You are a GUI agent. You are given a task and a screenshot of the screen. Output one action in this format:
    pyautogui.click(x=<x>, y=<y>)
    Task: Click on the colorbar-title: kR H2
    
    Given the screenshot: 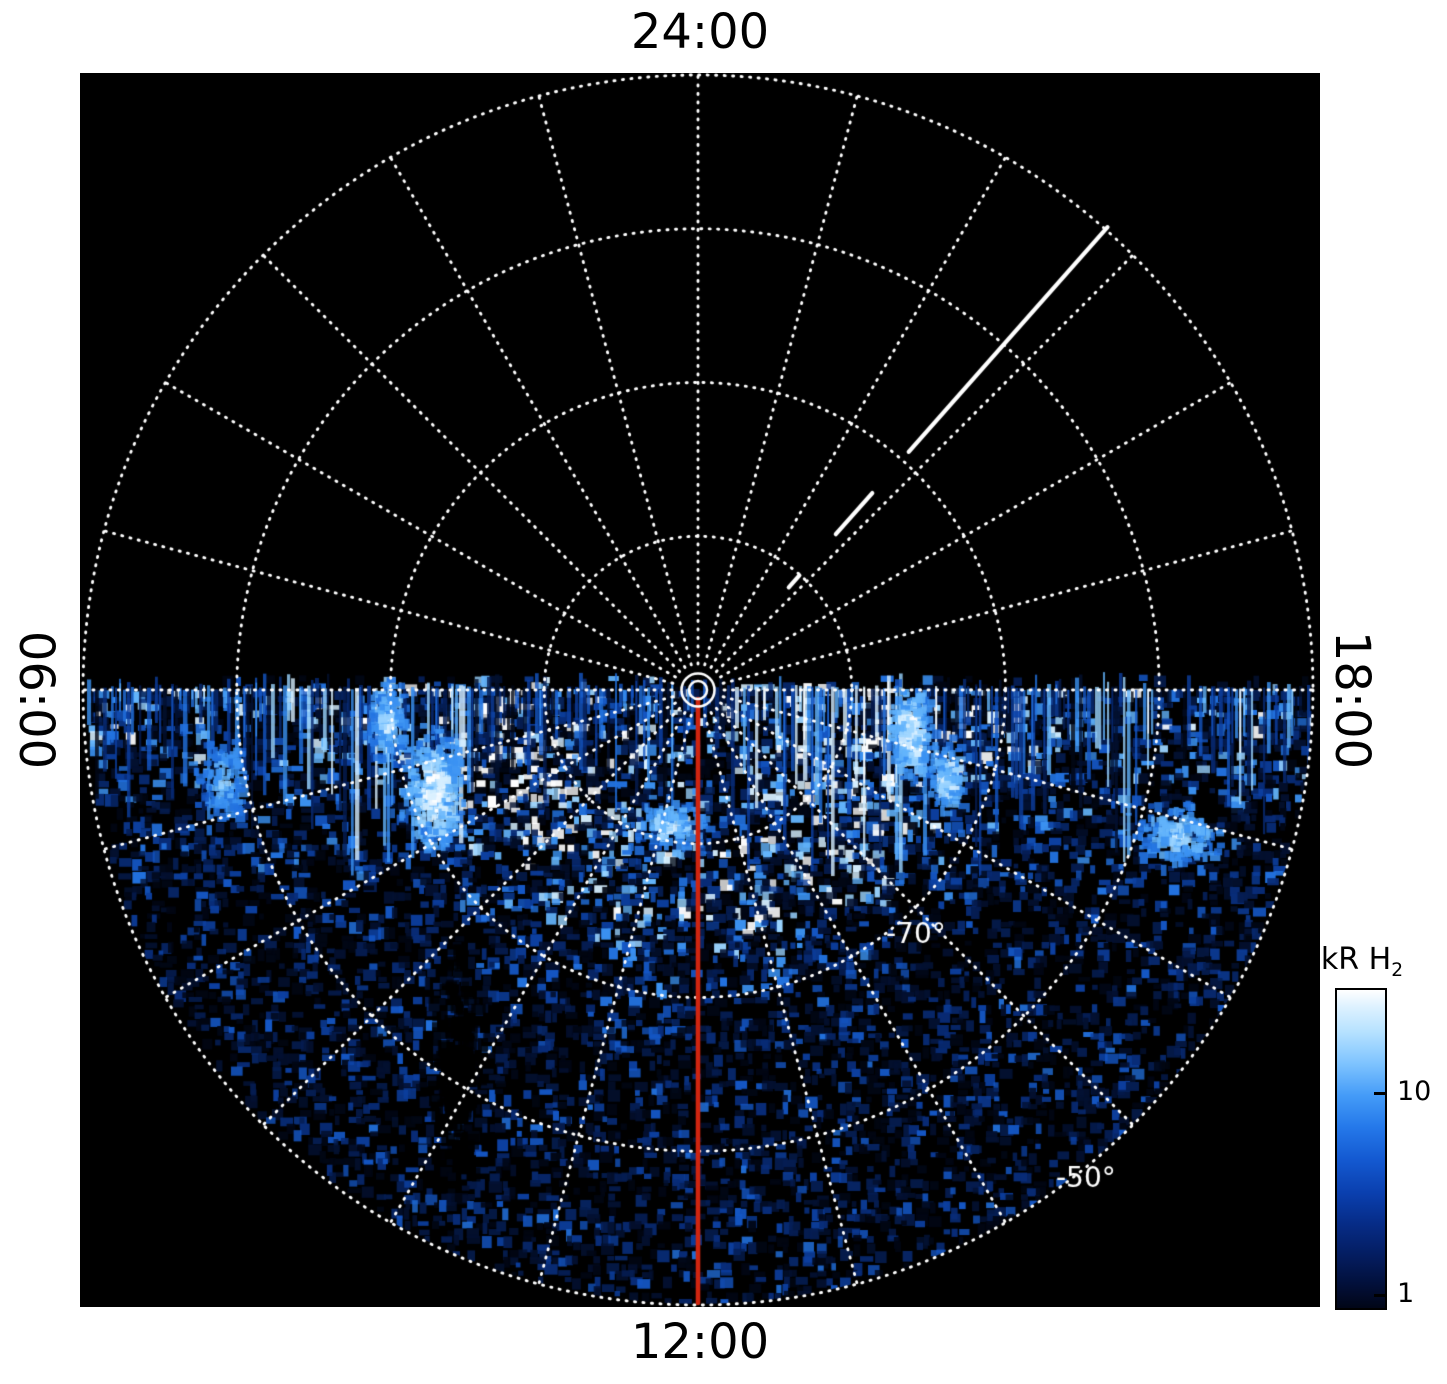 What is the action you would take?
    pyautogui.click(x=1362, y=961)
    